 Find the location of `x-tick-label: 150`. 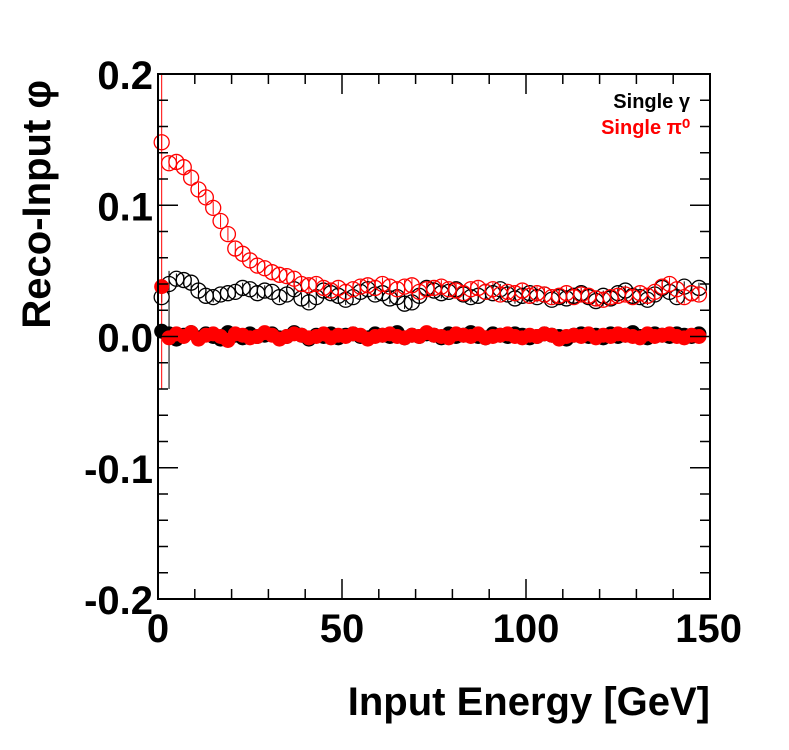

x-tick-label: 150 is located at coordinates (708, 629).